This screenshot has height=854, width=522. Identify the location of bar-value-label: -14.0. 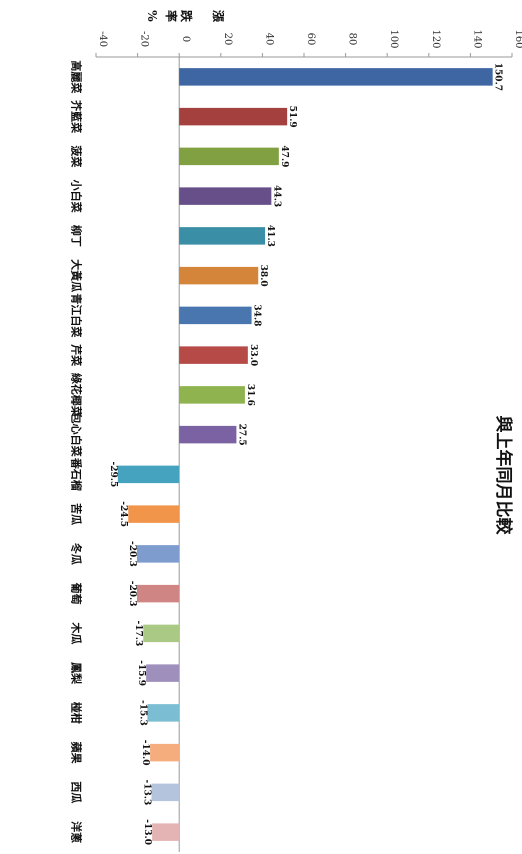
(145, 753).